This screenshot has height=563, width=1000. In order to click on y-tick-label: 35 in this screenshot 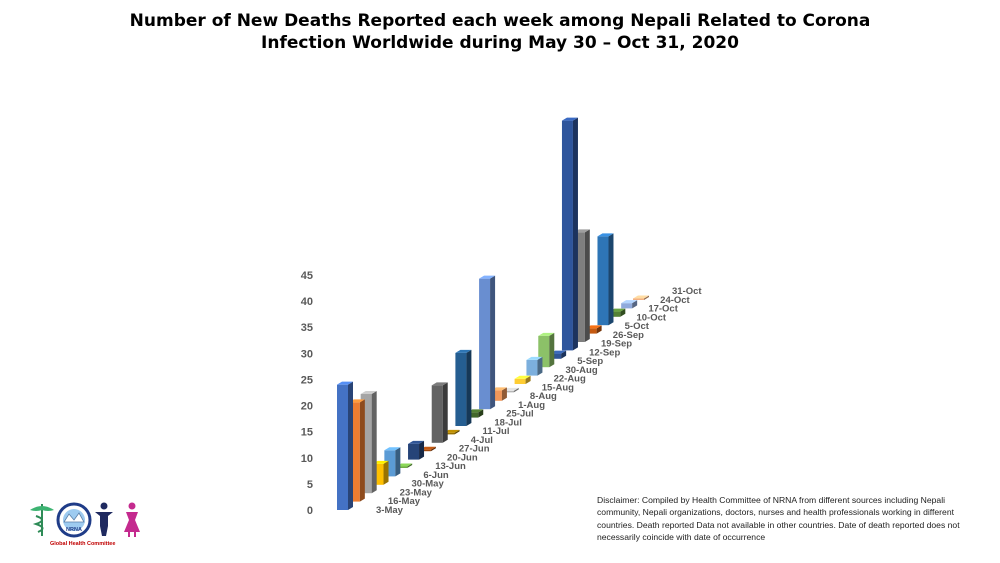, I will do `click(307, 328)`.